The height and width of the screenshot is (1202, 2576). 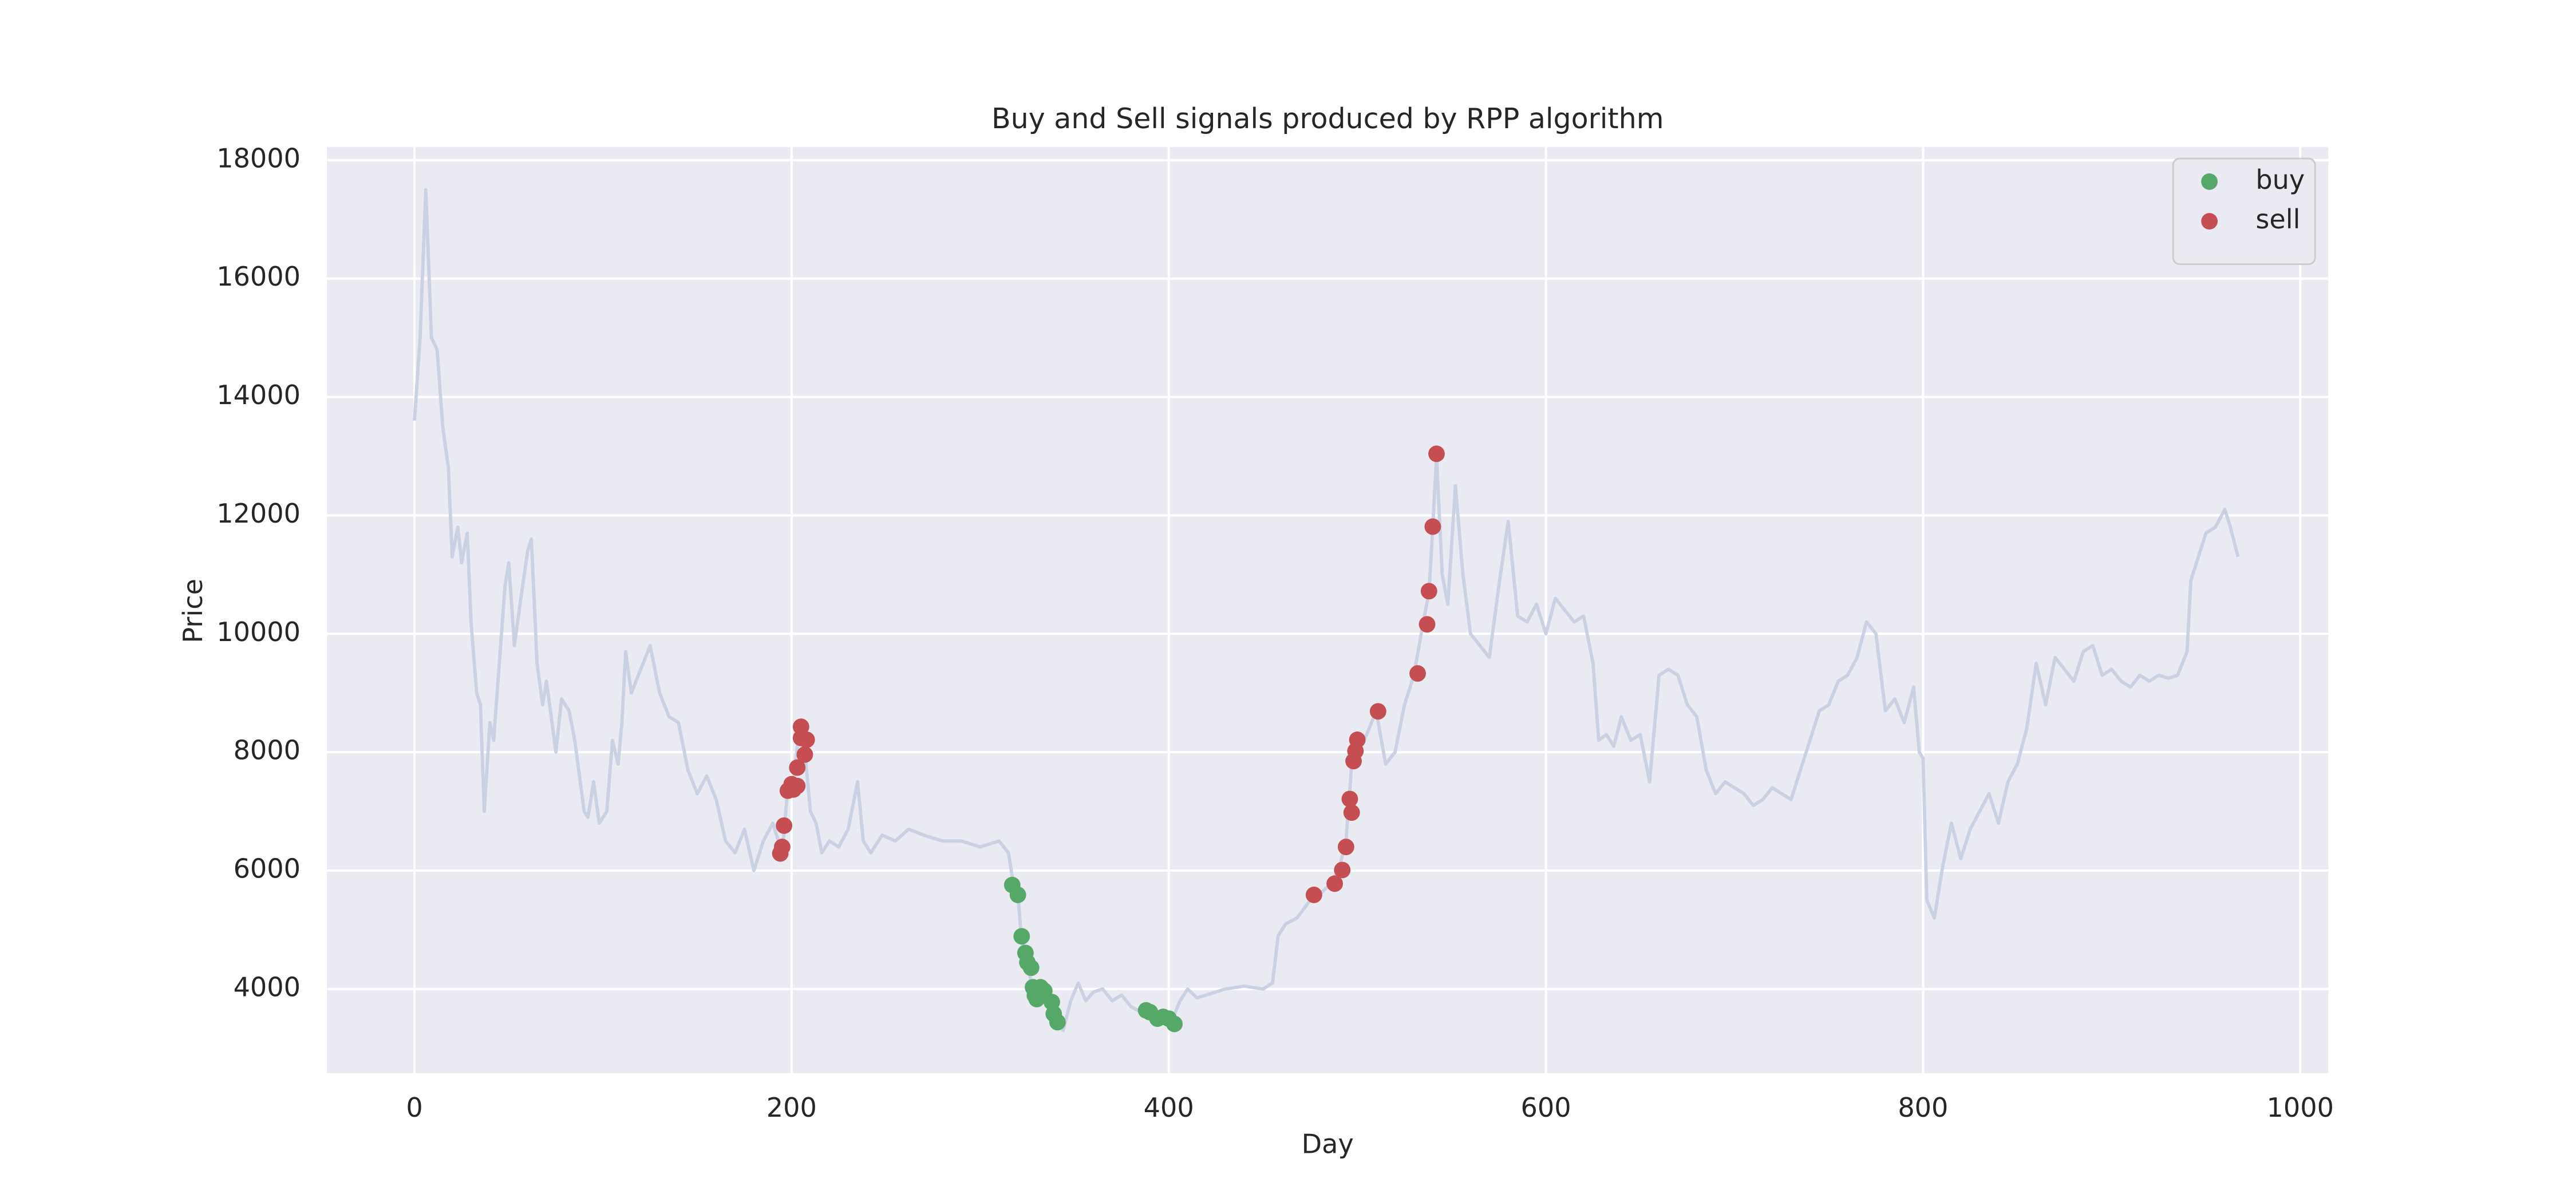 What do you see at coordinates (2244, 211) in the screenshot?
I see `legend: buy sell` at bounding box center [2244, 211].